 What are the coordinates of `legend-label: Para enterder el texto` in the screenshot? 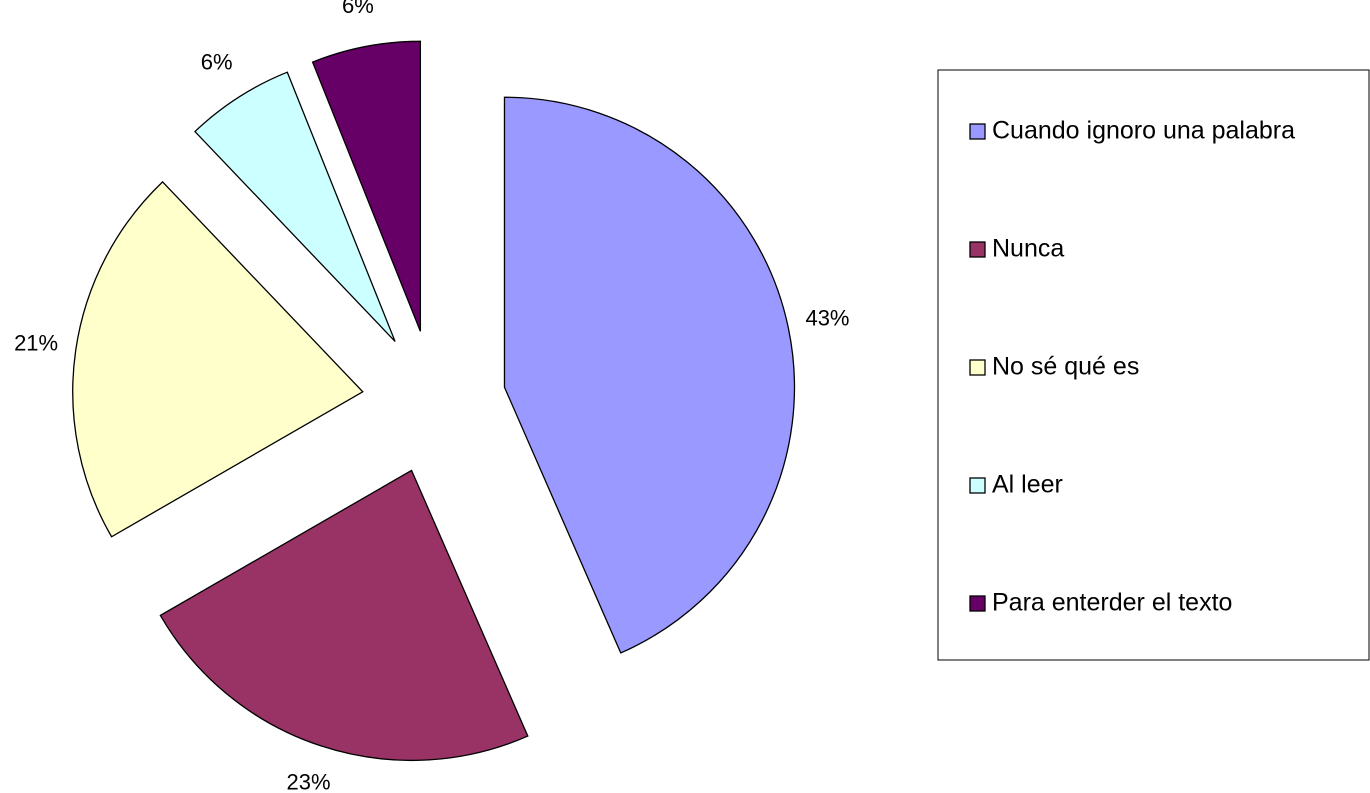 It's located at (1112, 603).